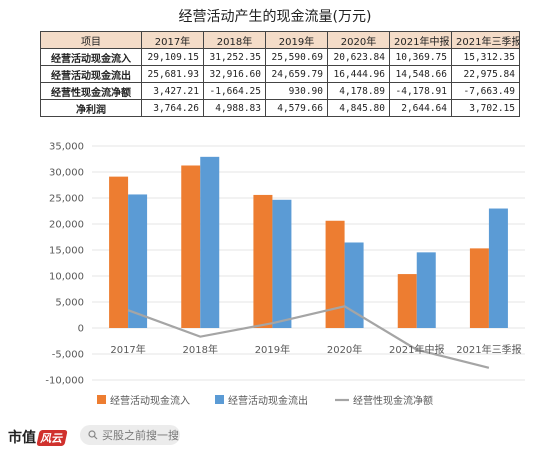  What do you see at coordinates (66, 251) in the screenshot?
I see `y-tick-label: 15,000` at bounding box center [66, 251].